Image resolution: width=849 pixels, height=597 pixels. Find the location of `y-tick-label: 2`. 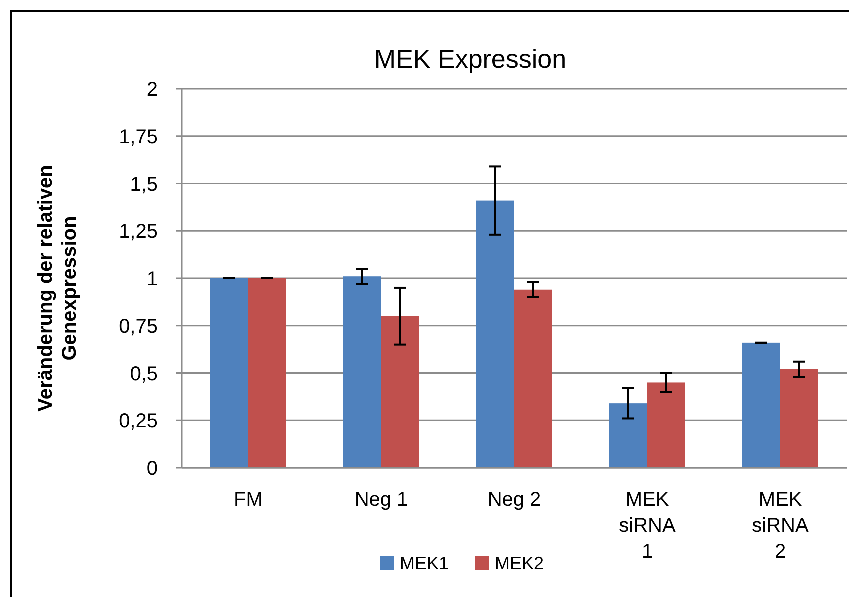

y-tick-label: 2 is located at coordinates (152, 90).